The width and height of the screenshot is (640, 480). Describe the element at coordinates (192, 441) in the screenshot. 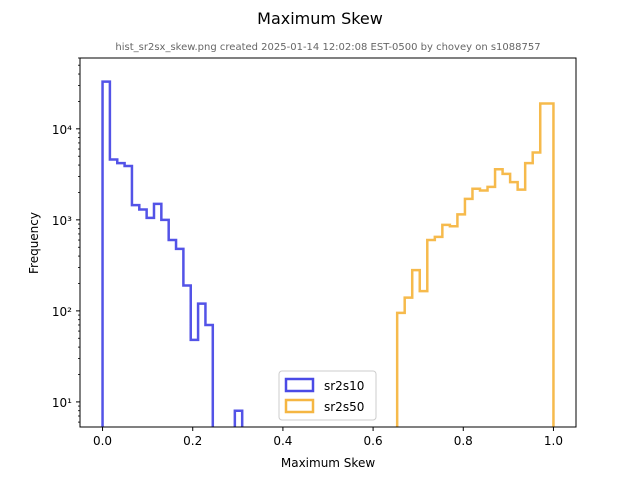

I see `x-tick-label: 0.2` at that location.